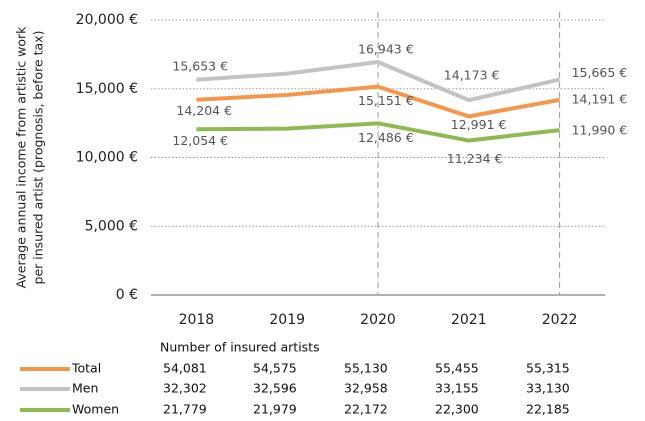 Image resolution: width=645 pixels, height=421 pixels. I want to click on value-label: 15,151 €, so click(386, 100).